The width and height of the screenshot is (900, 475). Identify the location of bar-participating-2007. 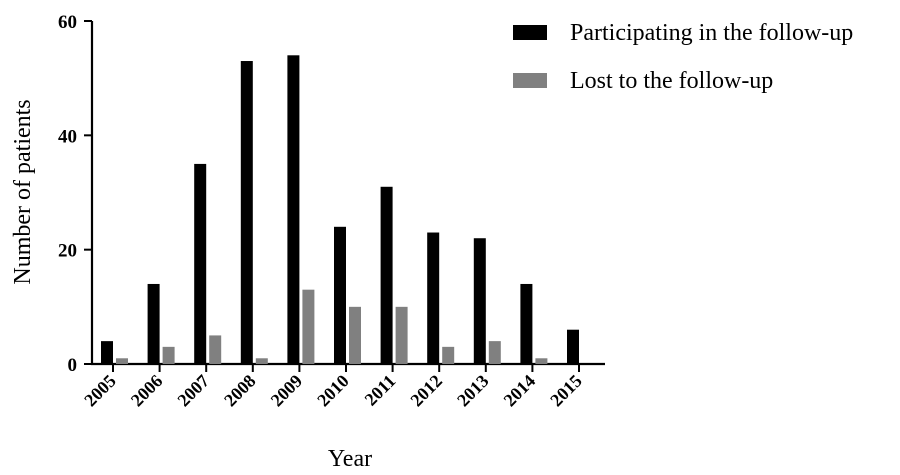
(200, 263).